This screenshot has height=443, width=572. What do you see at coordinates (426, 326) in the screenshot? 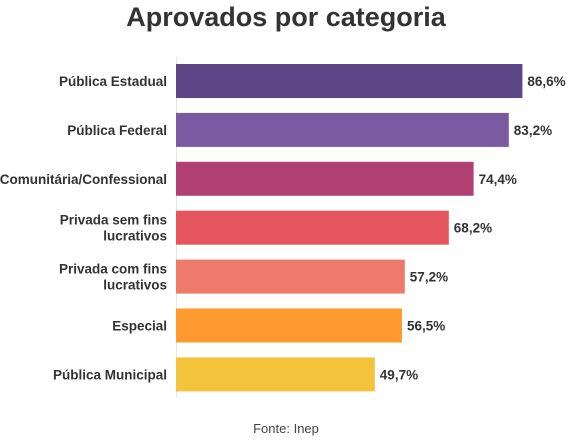
I see `value-label-5: 56,5%` at bounding box center [426, 326].